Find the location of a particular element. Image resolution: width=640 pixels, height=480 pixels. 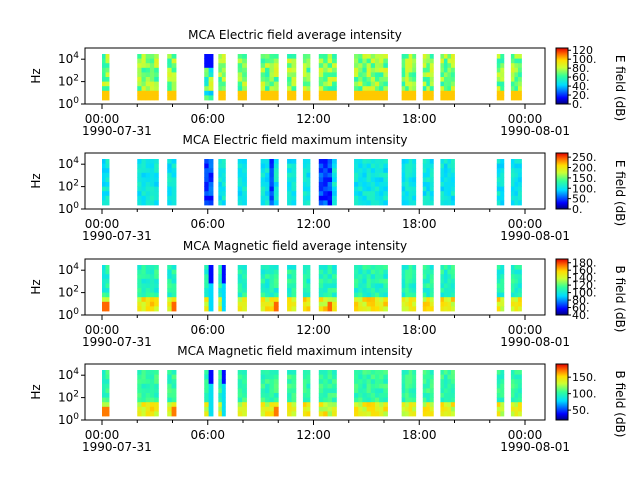

start-date-label: 1990-07-31 is located at coordinates (117, 342).